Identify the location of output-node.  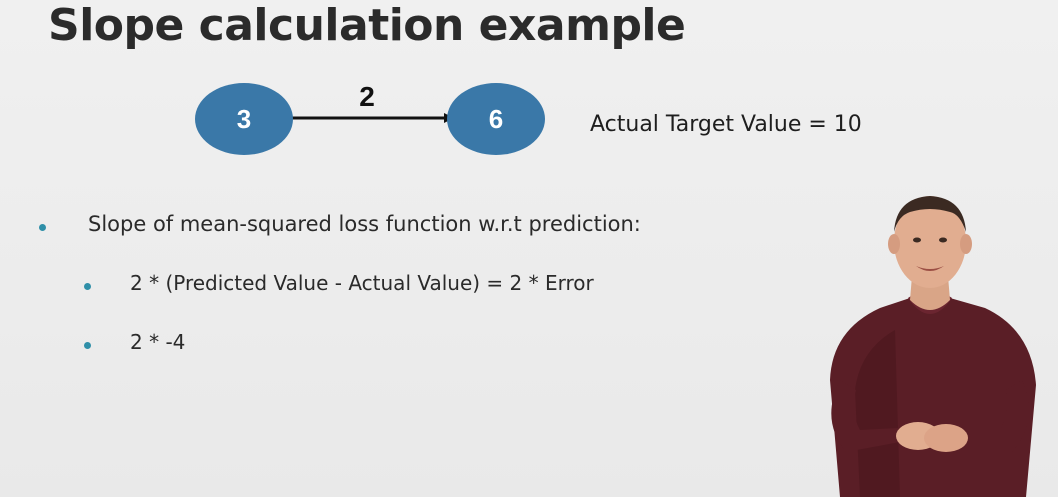
(496, 119).